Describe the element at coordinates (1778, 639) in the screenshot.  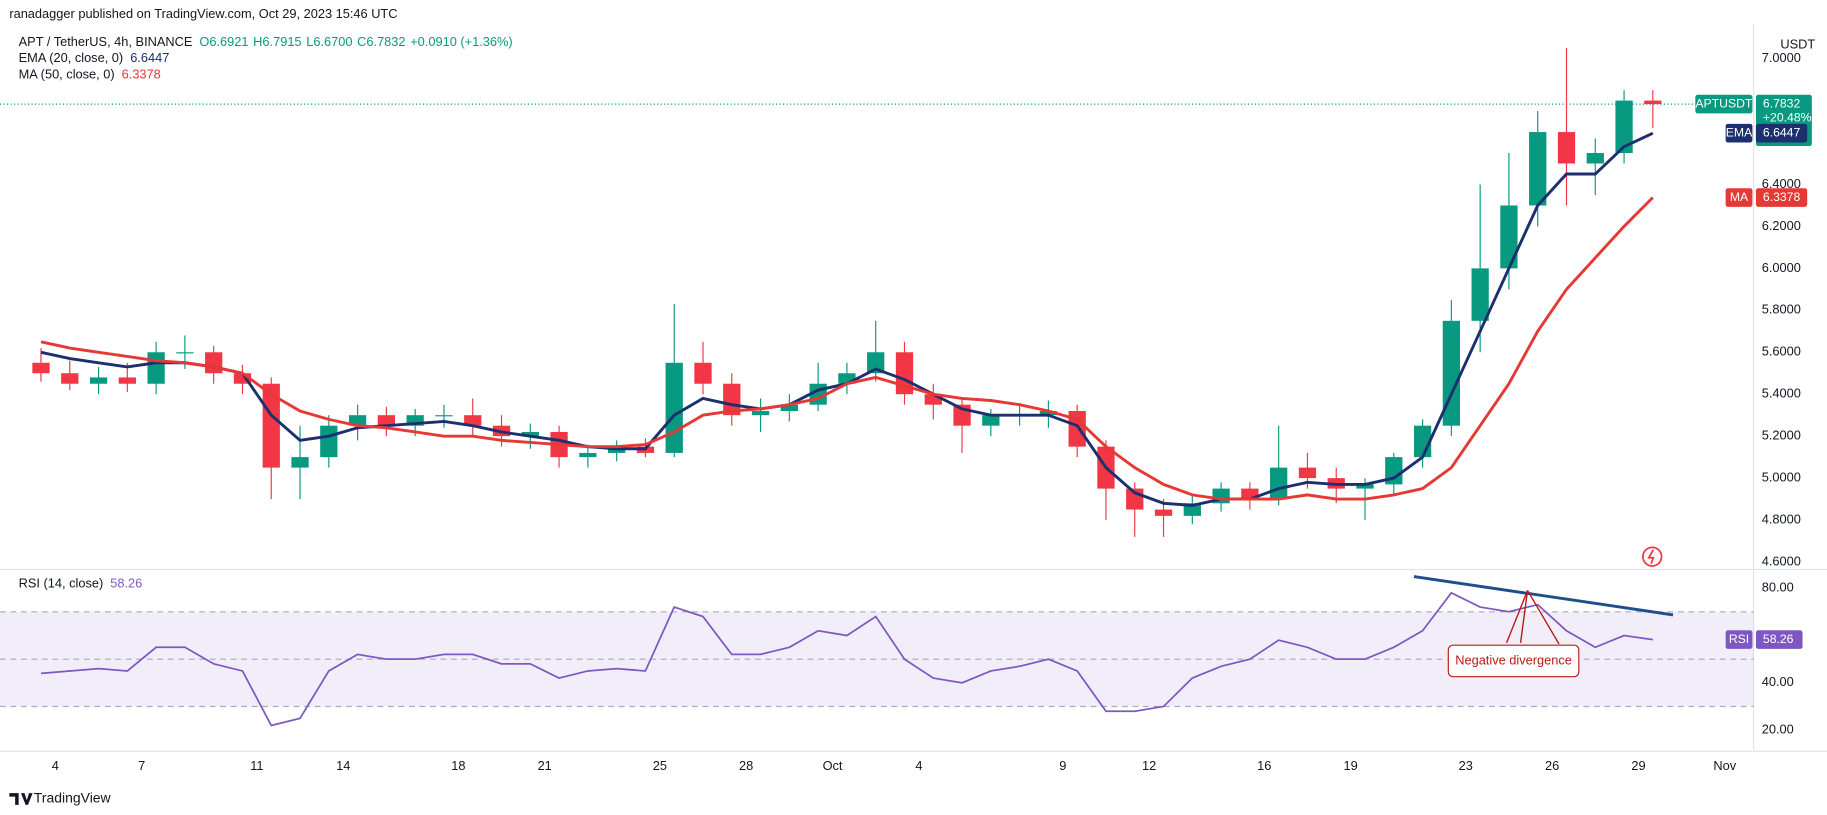
I see `tag-value: 58.26` at that location.